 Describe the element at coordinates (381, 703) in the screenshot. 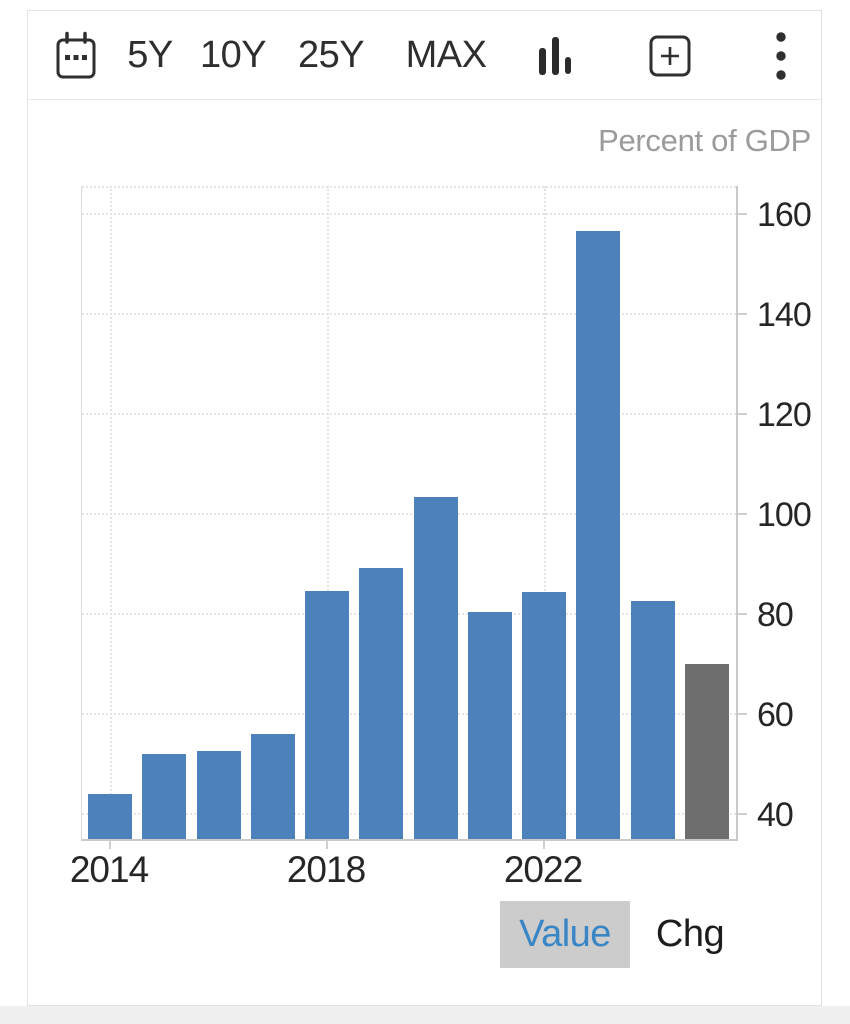

I see `bar-2019` at that location.